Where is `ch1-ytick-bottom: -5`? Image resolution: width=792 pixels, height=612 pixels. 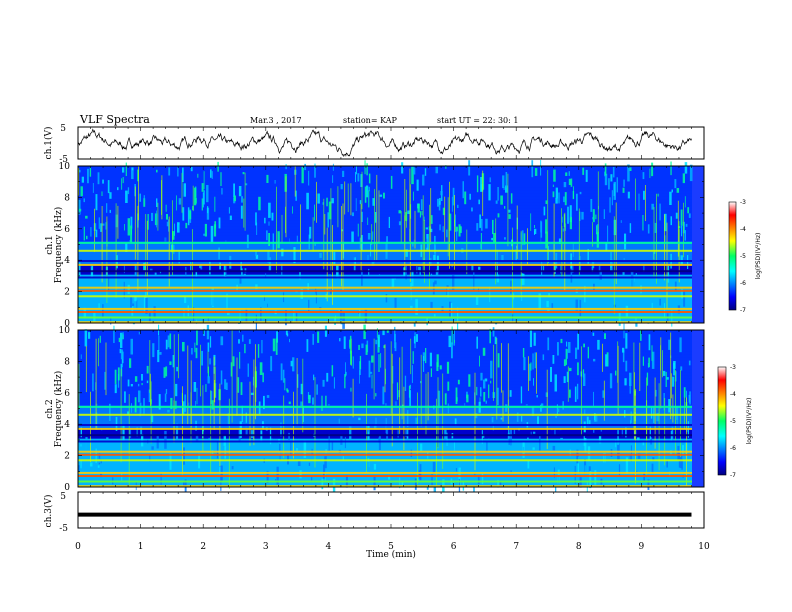 ch1-ytick-bottom: -5 is located at coordinates (63, 160).